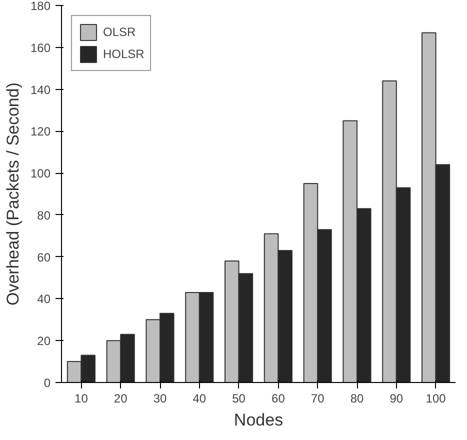  What do you see at coordinates (121, 399) in the screenshot?
I see `x-tick-label: 20` at bounding box center [121, 399].